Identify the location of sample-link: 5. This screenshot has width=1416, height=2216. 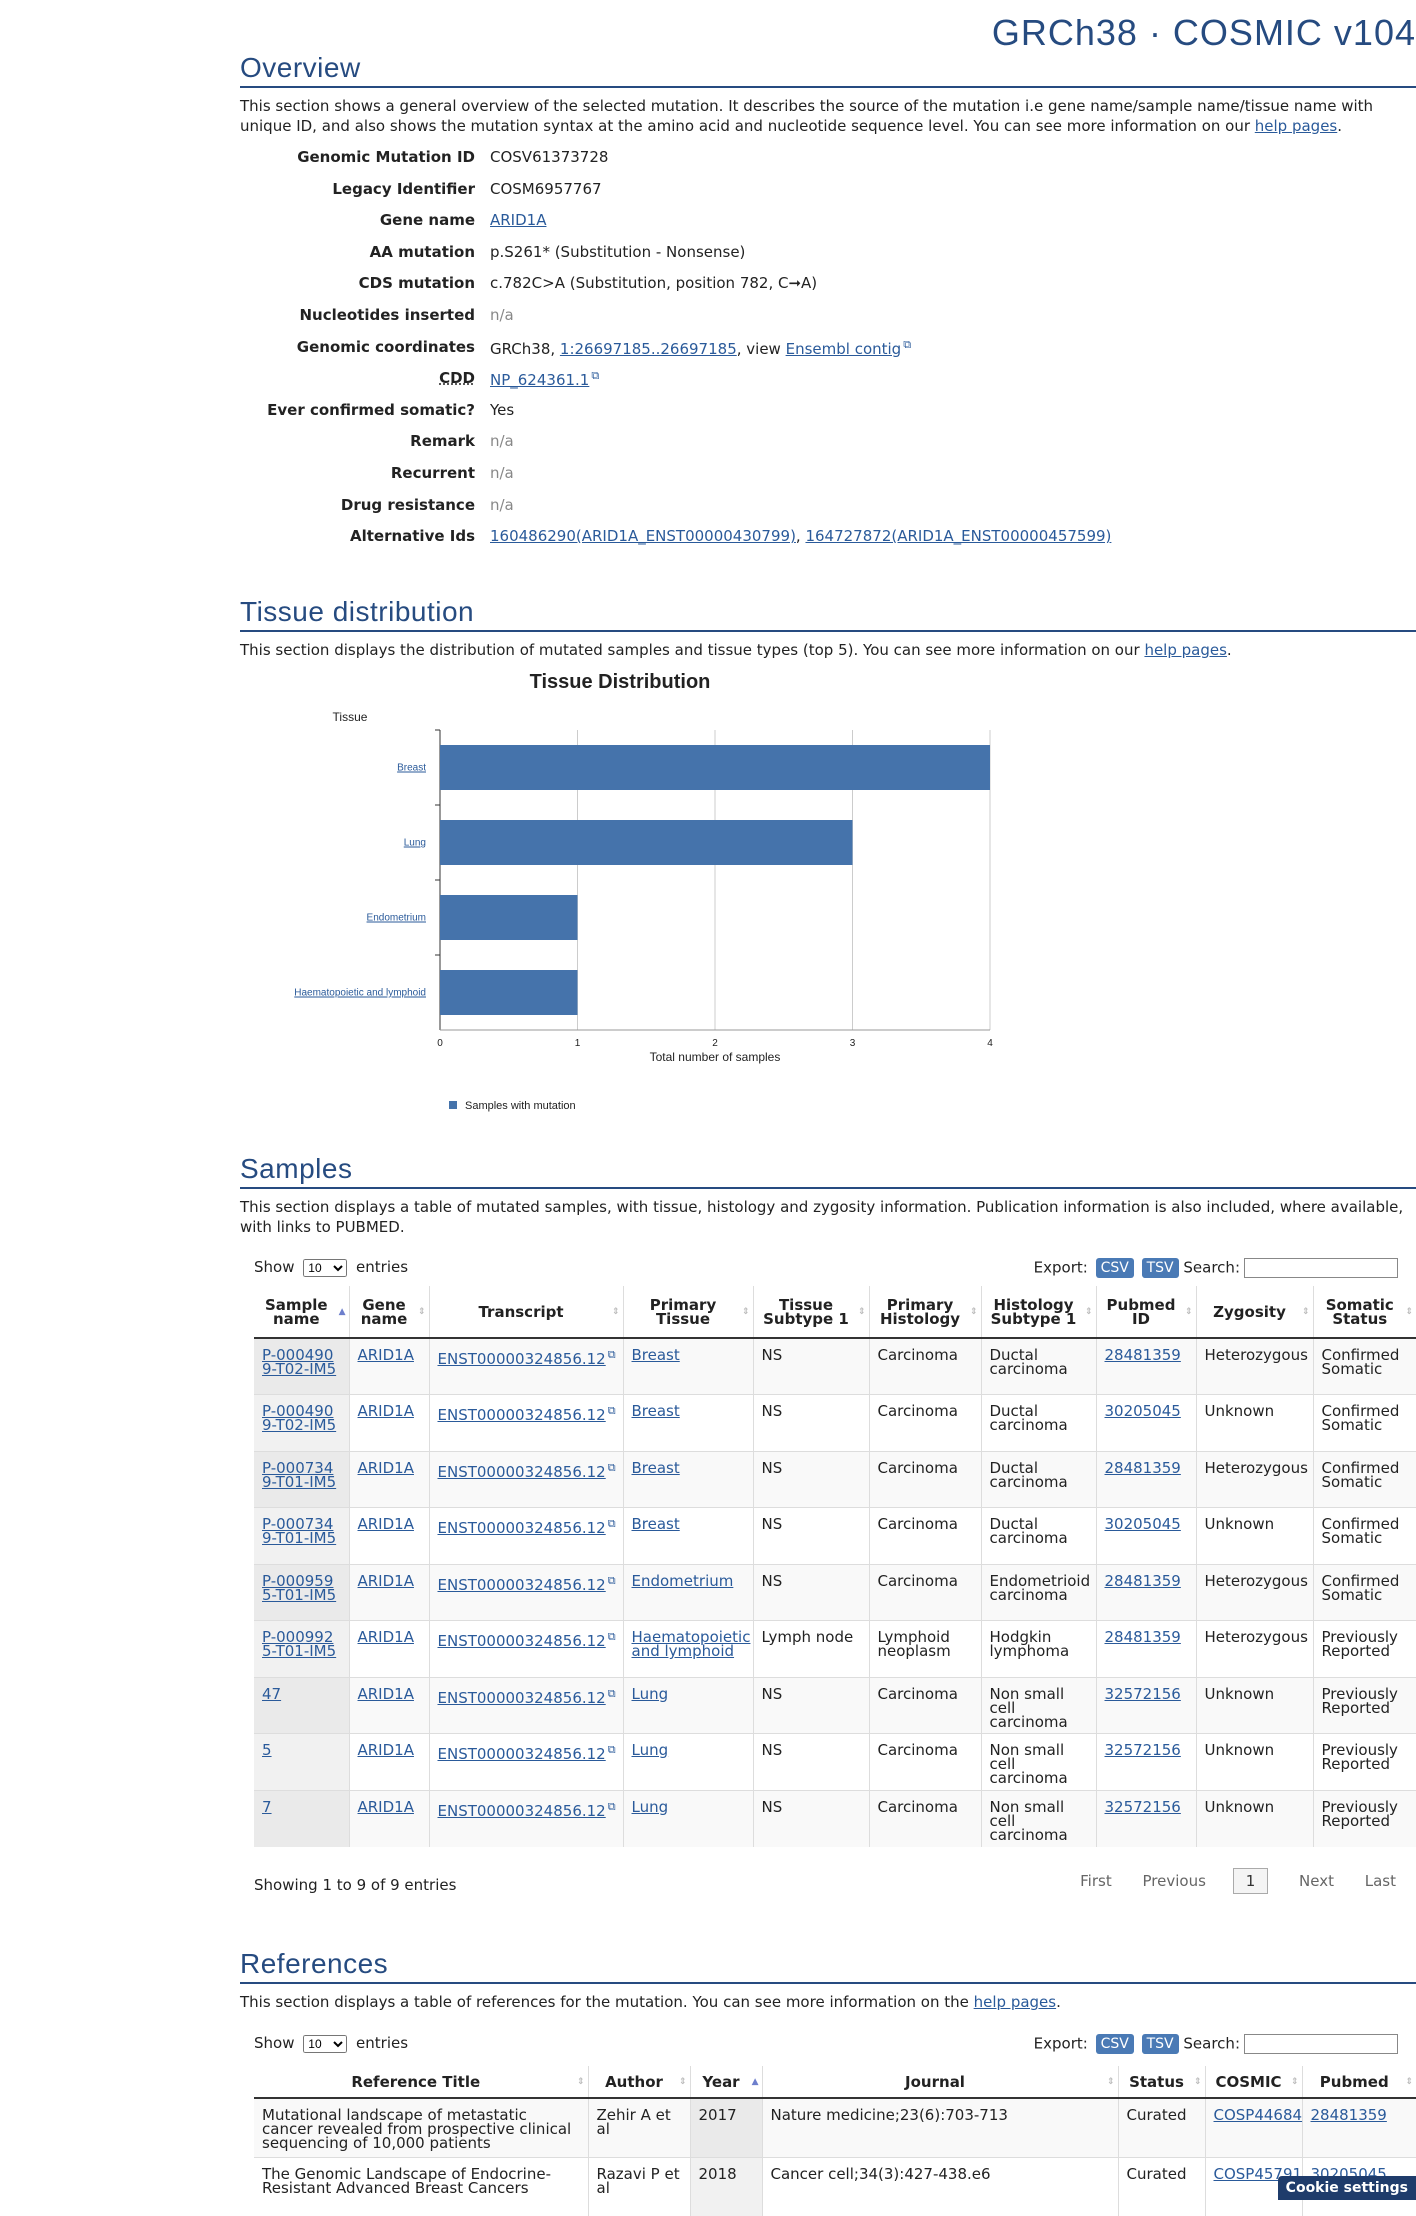
(267, 1750).